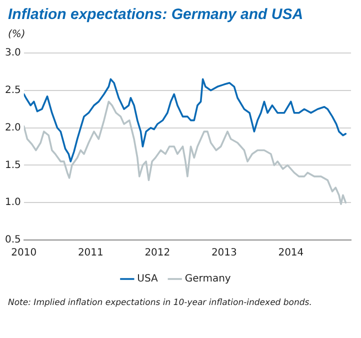  I want to click on chart-title: Inflation expectations: Germany and USA, so click(156, 14).